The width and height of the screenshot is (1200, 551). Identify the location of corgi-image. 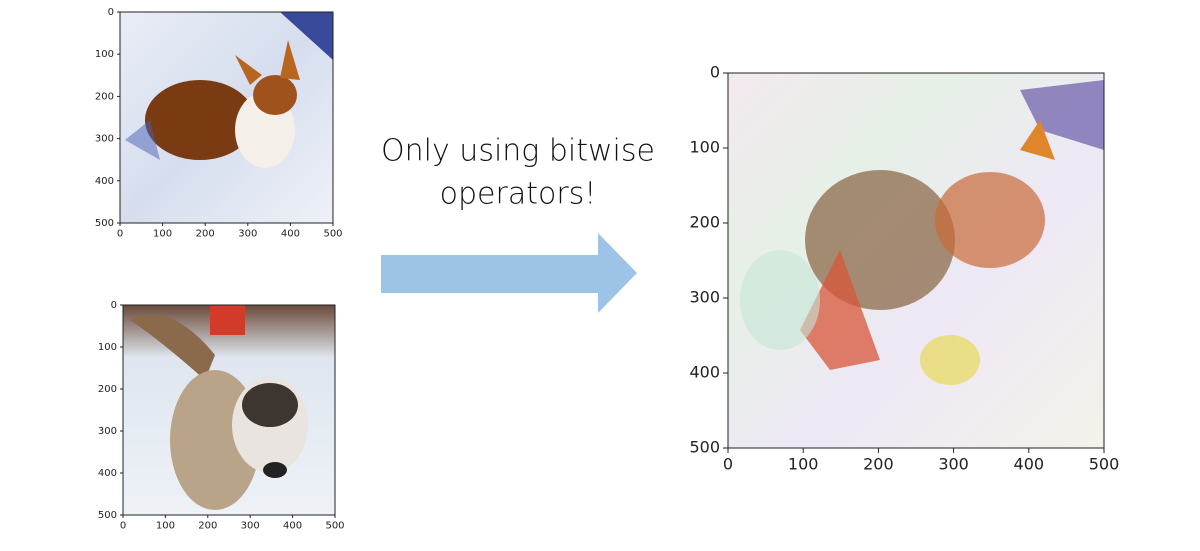
(226, 117).